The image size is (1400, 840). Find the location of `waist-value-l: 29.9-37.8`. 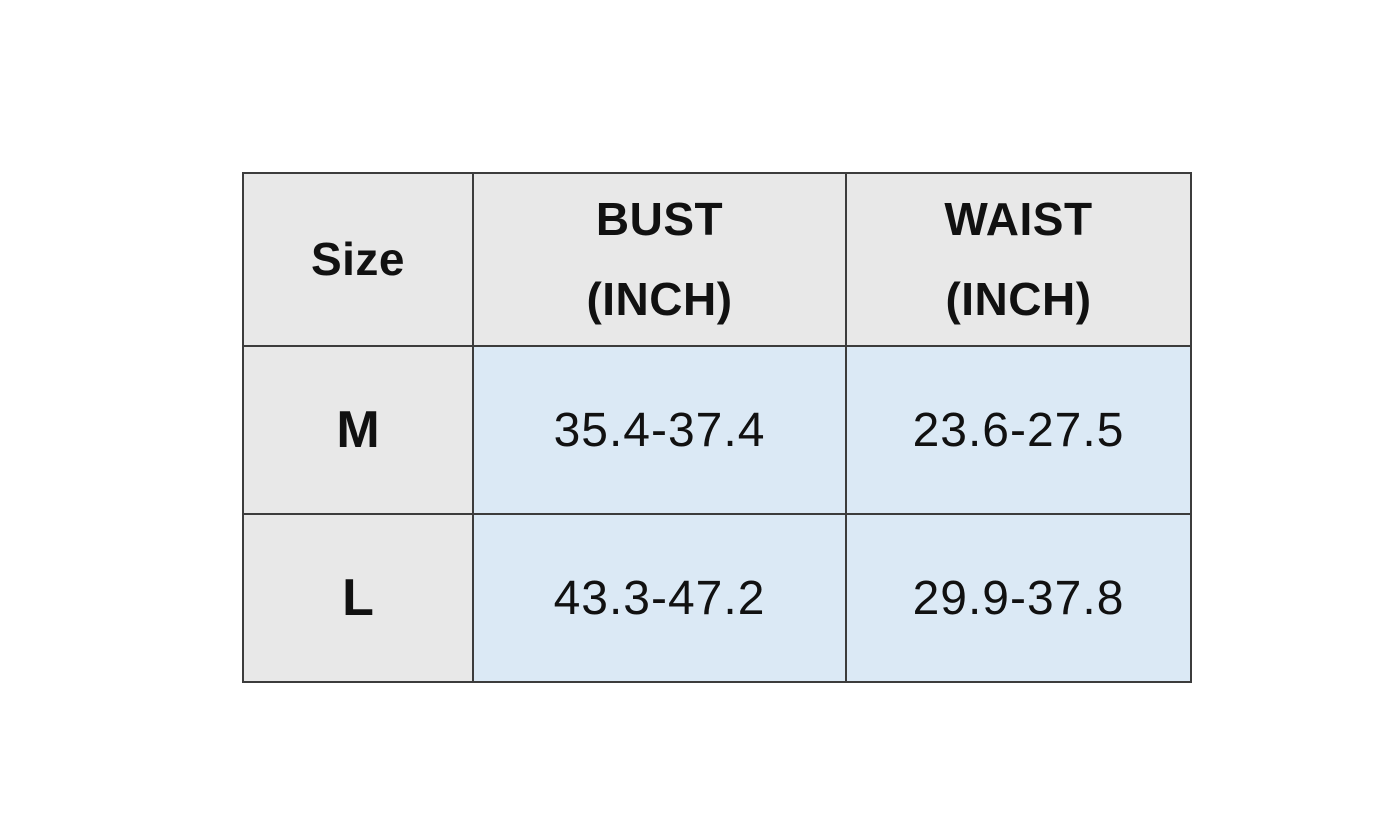

waist-value-l: 29.9-37.8 is located at coordinates (1018, 598).